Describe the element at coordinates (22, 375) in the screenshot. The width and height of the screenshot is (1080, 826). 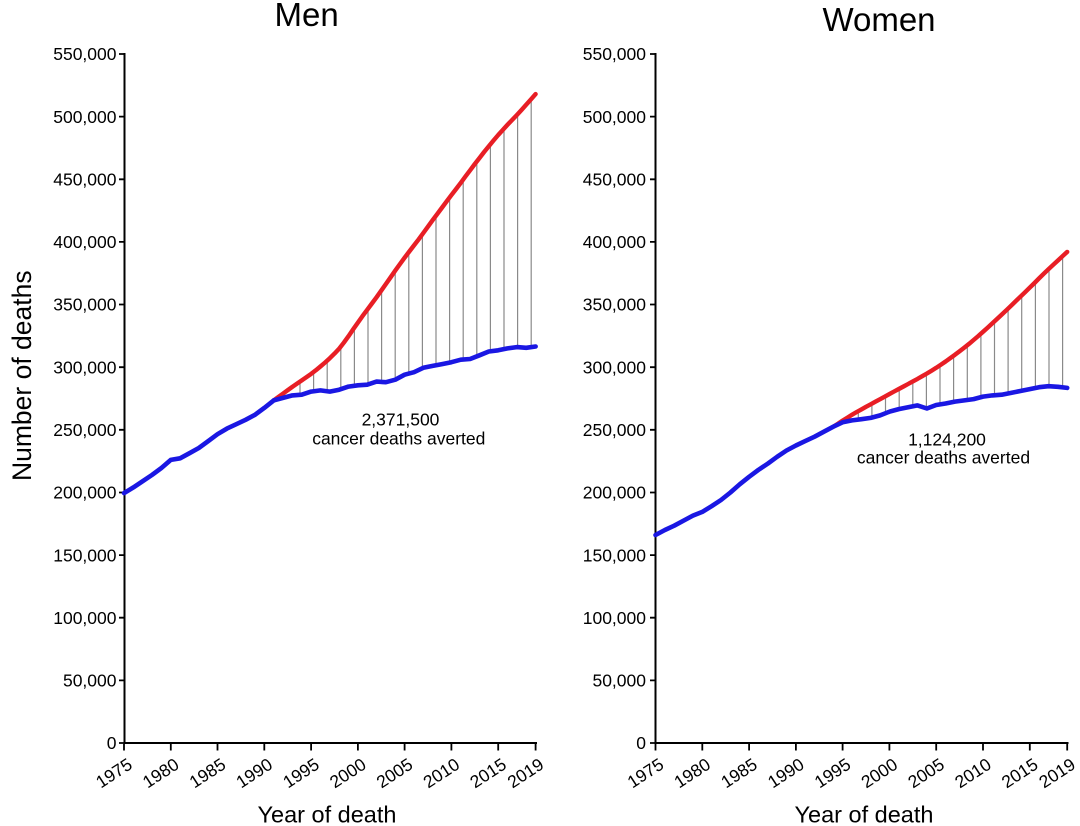
I see `svg-text: Number of deaths` at that location.